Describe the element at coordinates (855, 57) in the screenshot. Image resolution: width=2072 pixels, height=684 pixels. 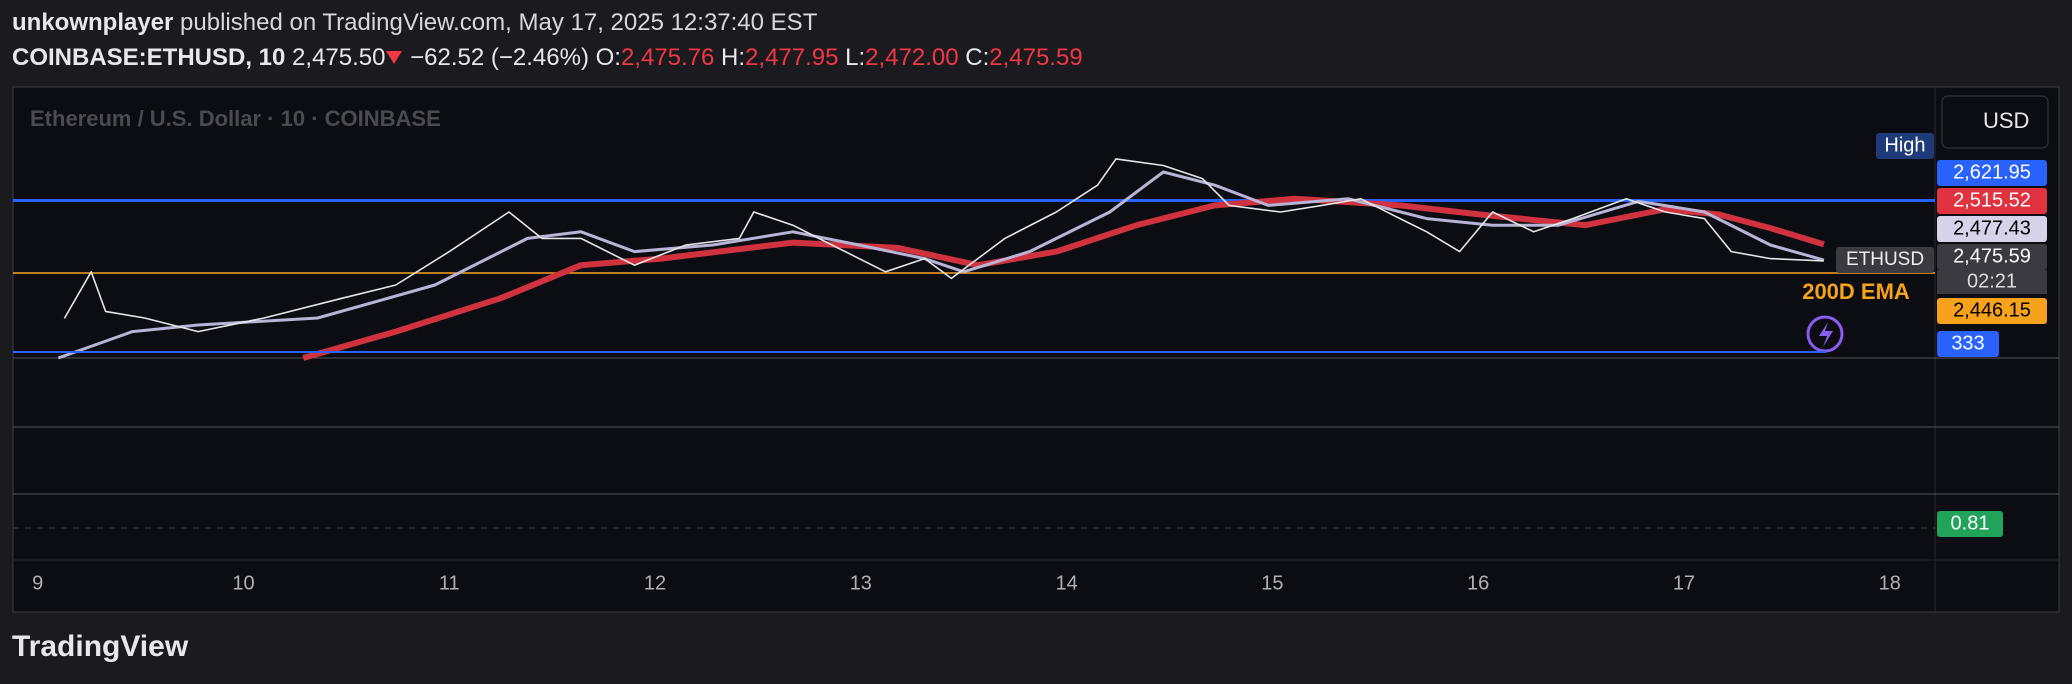
I see `l-label: L:` at that location.